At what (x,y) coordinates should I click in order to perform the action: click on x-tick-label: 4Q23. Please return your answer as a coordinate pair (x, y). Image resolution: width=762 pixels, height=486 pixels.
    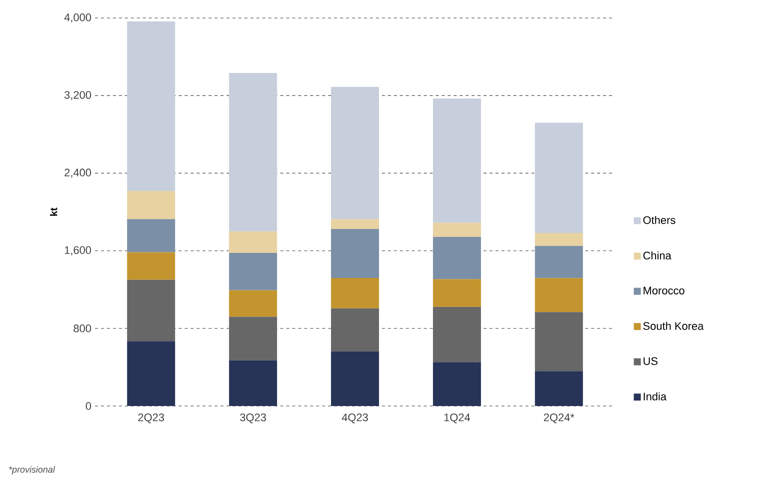
    Looking at the image, I should click on (355, 419).